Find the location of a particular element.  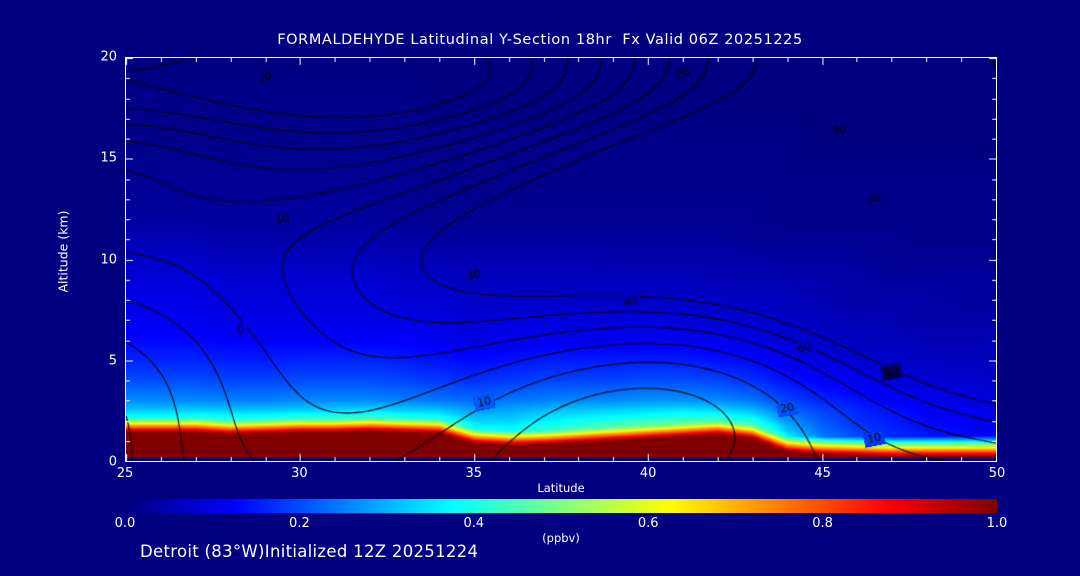

y-tick-label-20: 20 is located at coordinates (108, 57).